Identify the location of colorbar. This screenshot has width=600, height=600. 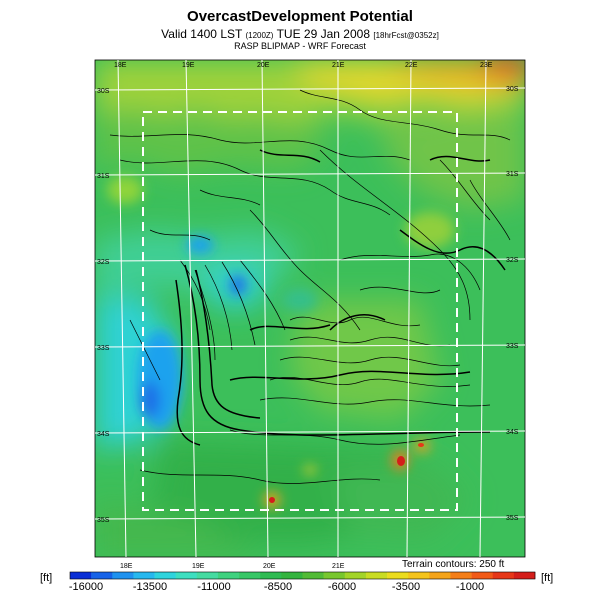
(302, 575).